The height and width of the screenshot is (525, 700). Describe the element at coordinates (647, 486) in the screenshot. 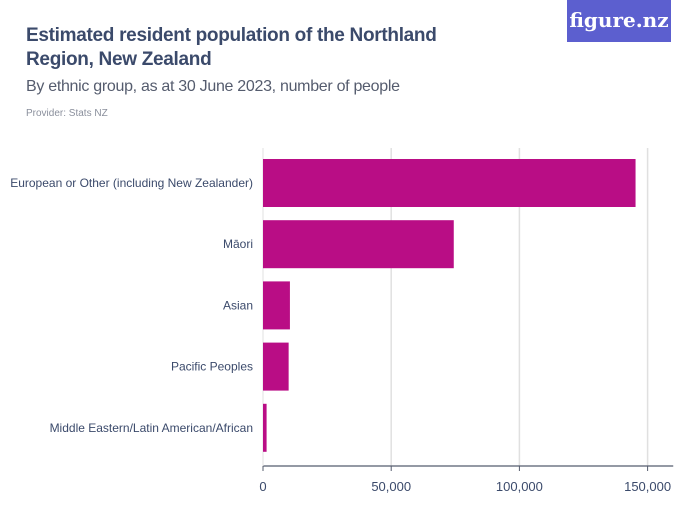

I see `x-tick-label: 150,000` at that location.